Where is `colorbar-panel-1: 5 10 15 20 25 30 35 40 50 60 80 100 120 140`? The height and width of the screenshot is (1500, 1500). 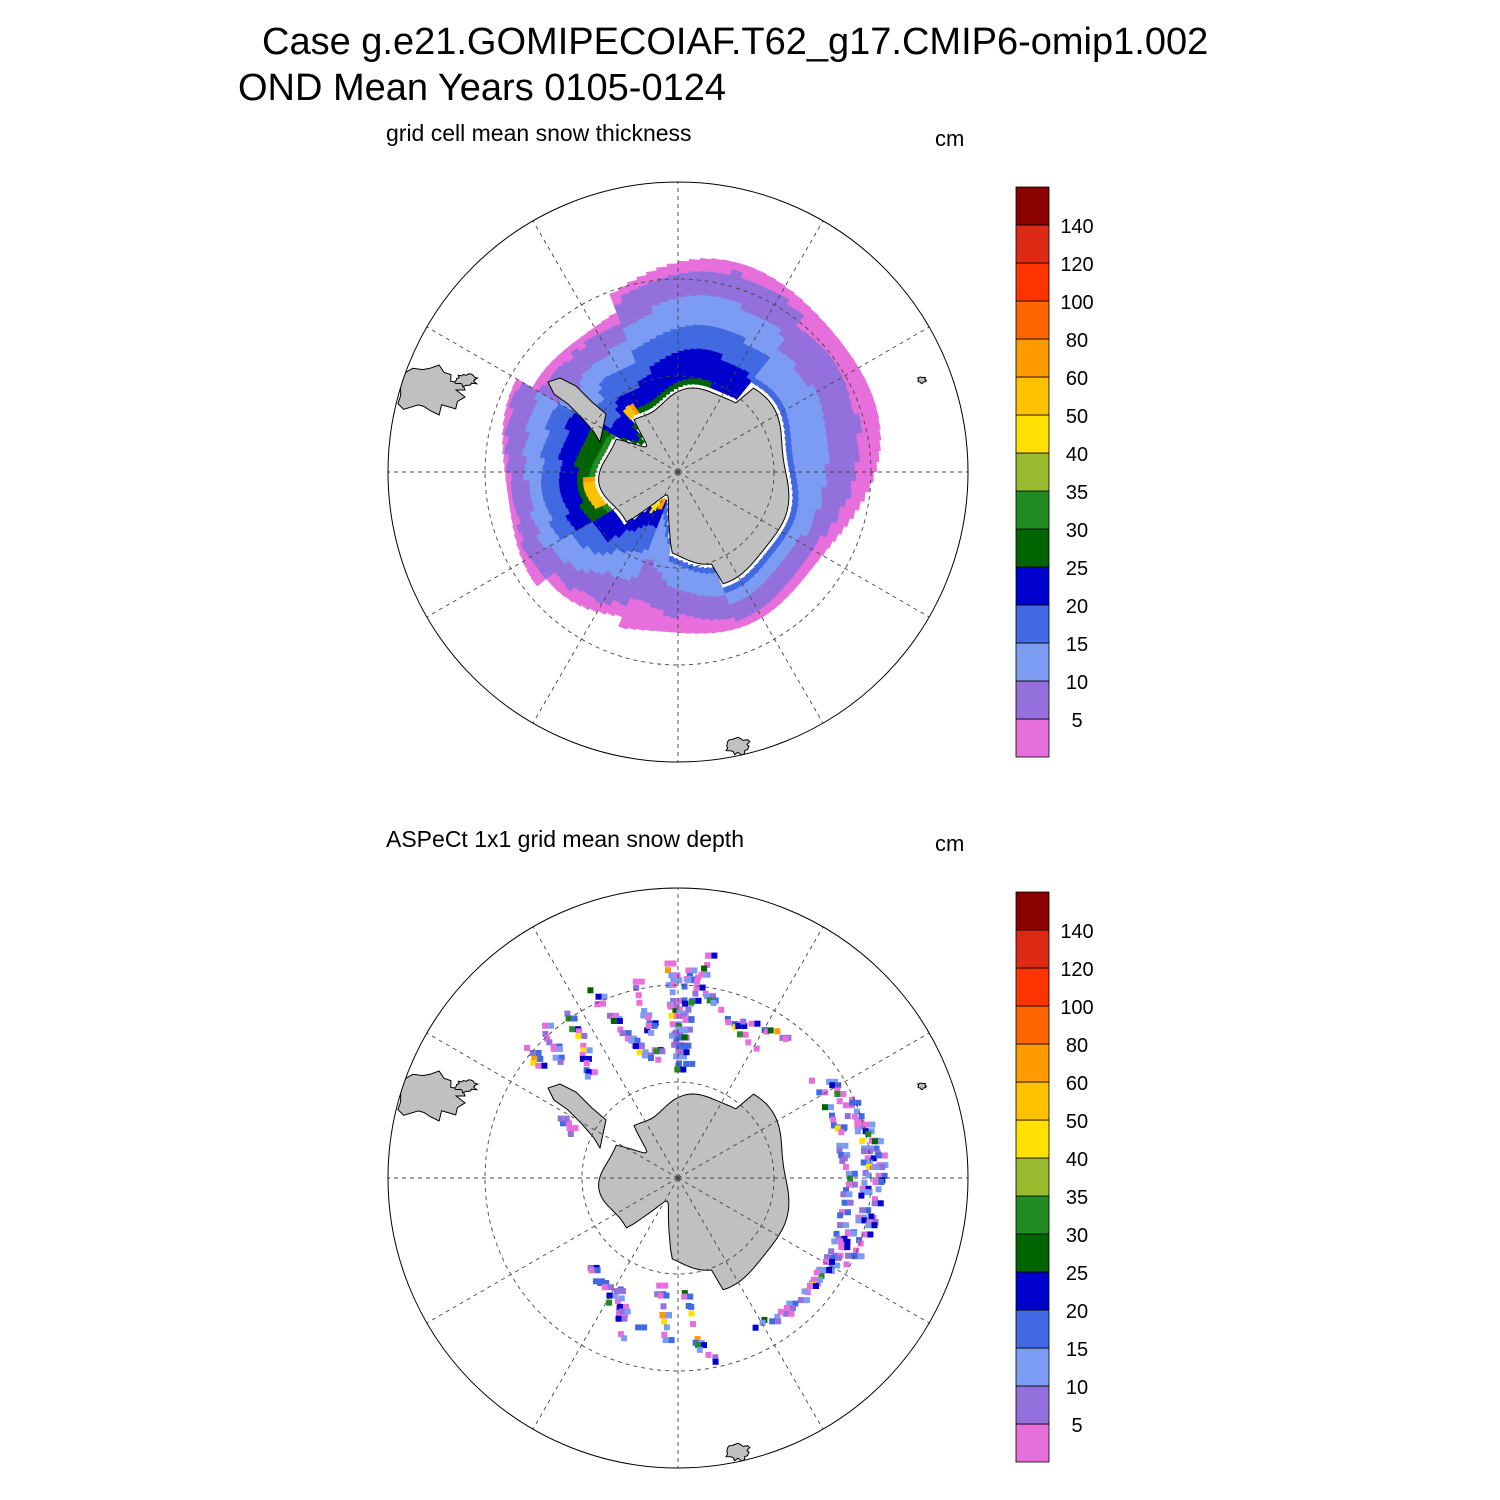
colorbar-panel-1: 5 10 15 20 25 30 35 40 50 60 80 100 120 140 is located at coordinates (1054, 472).